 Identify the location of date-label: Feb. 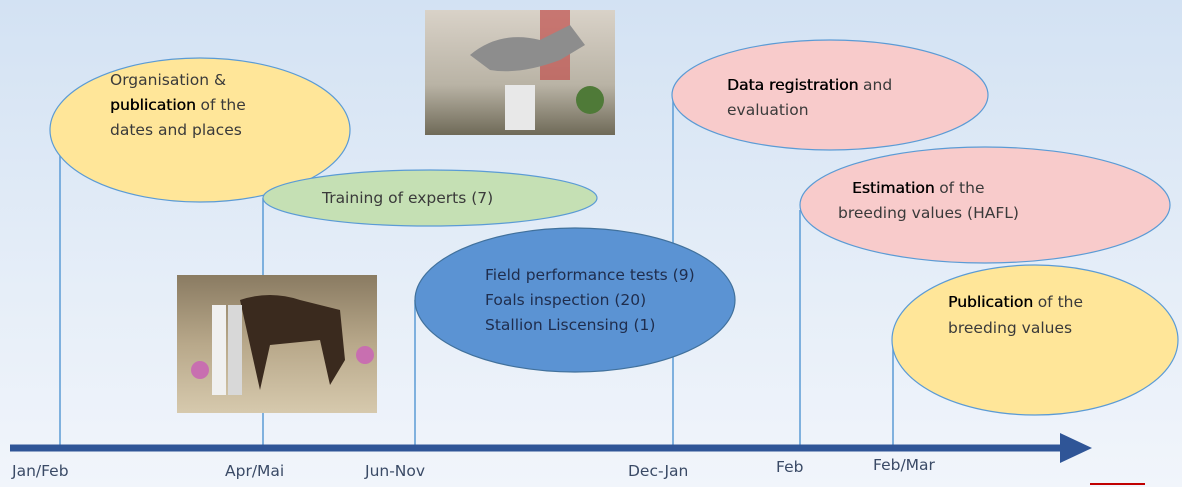
(790, 467).